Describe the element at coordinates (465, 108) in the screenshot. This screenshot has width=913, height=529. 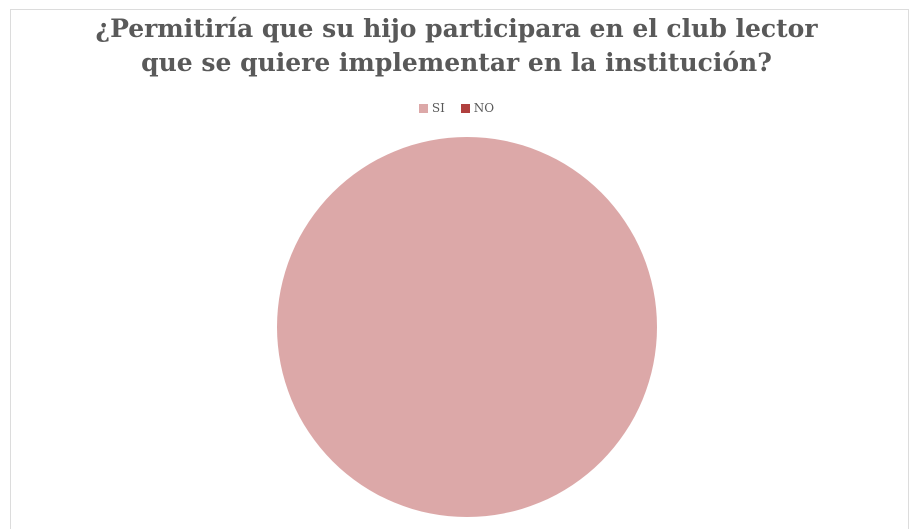
I see `legend-swatch-no` at that location.